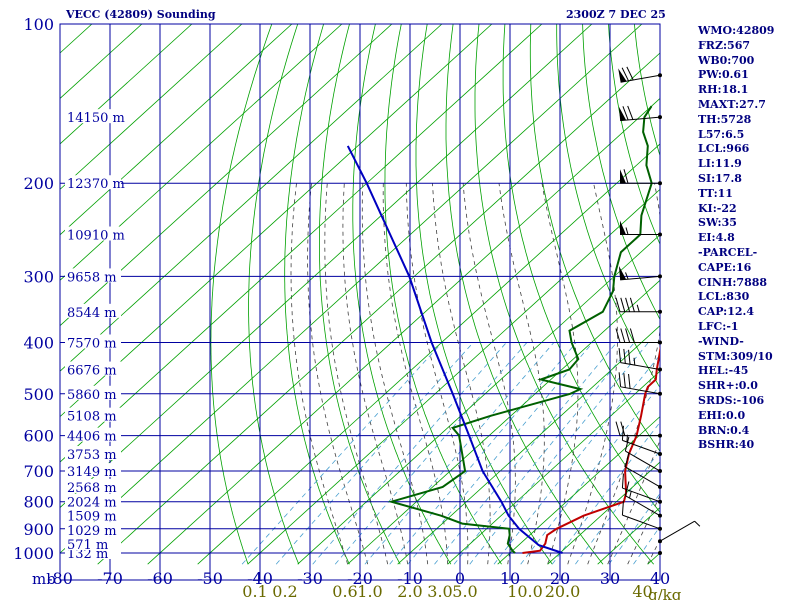  I want to click on height-label: 3753 m, so click(92, 455).